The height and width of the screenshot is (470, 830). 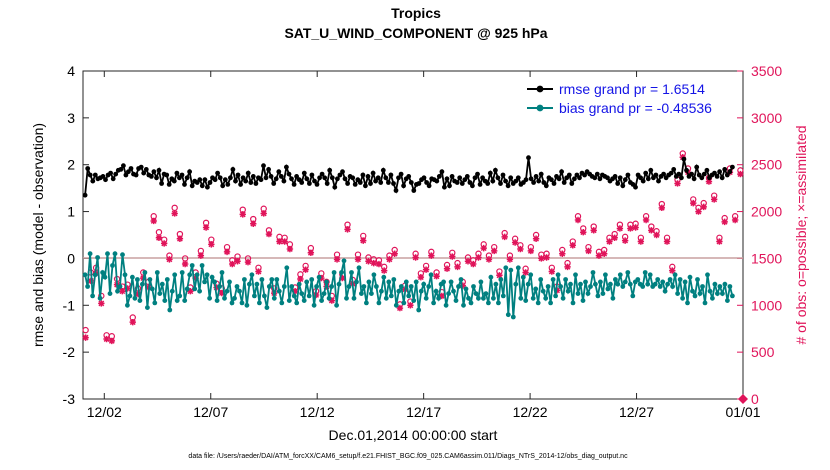 I want to click on y-left-tick-label: 4, so click(x=71, y=71).